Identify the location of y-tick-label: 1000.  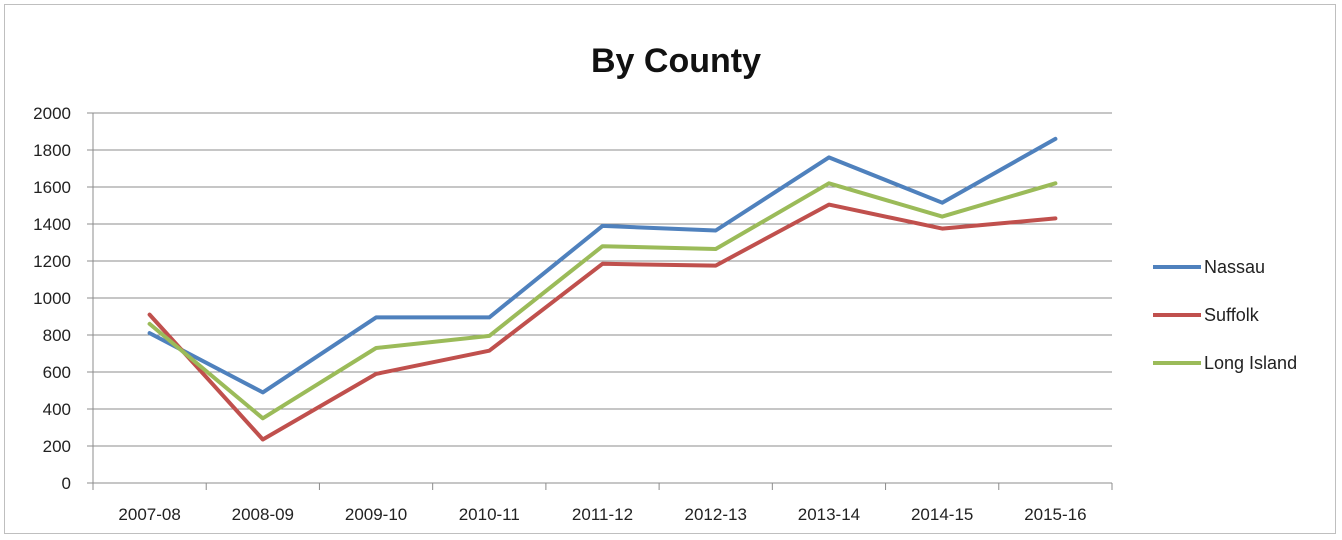
(52, 298).